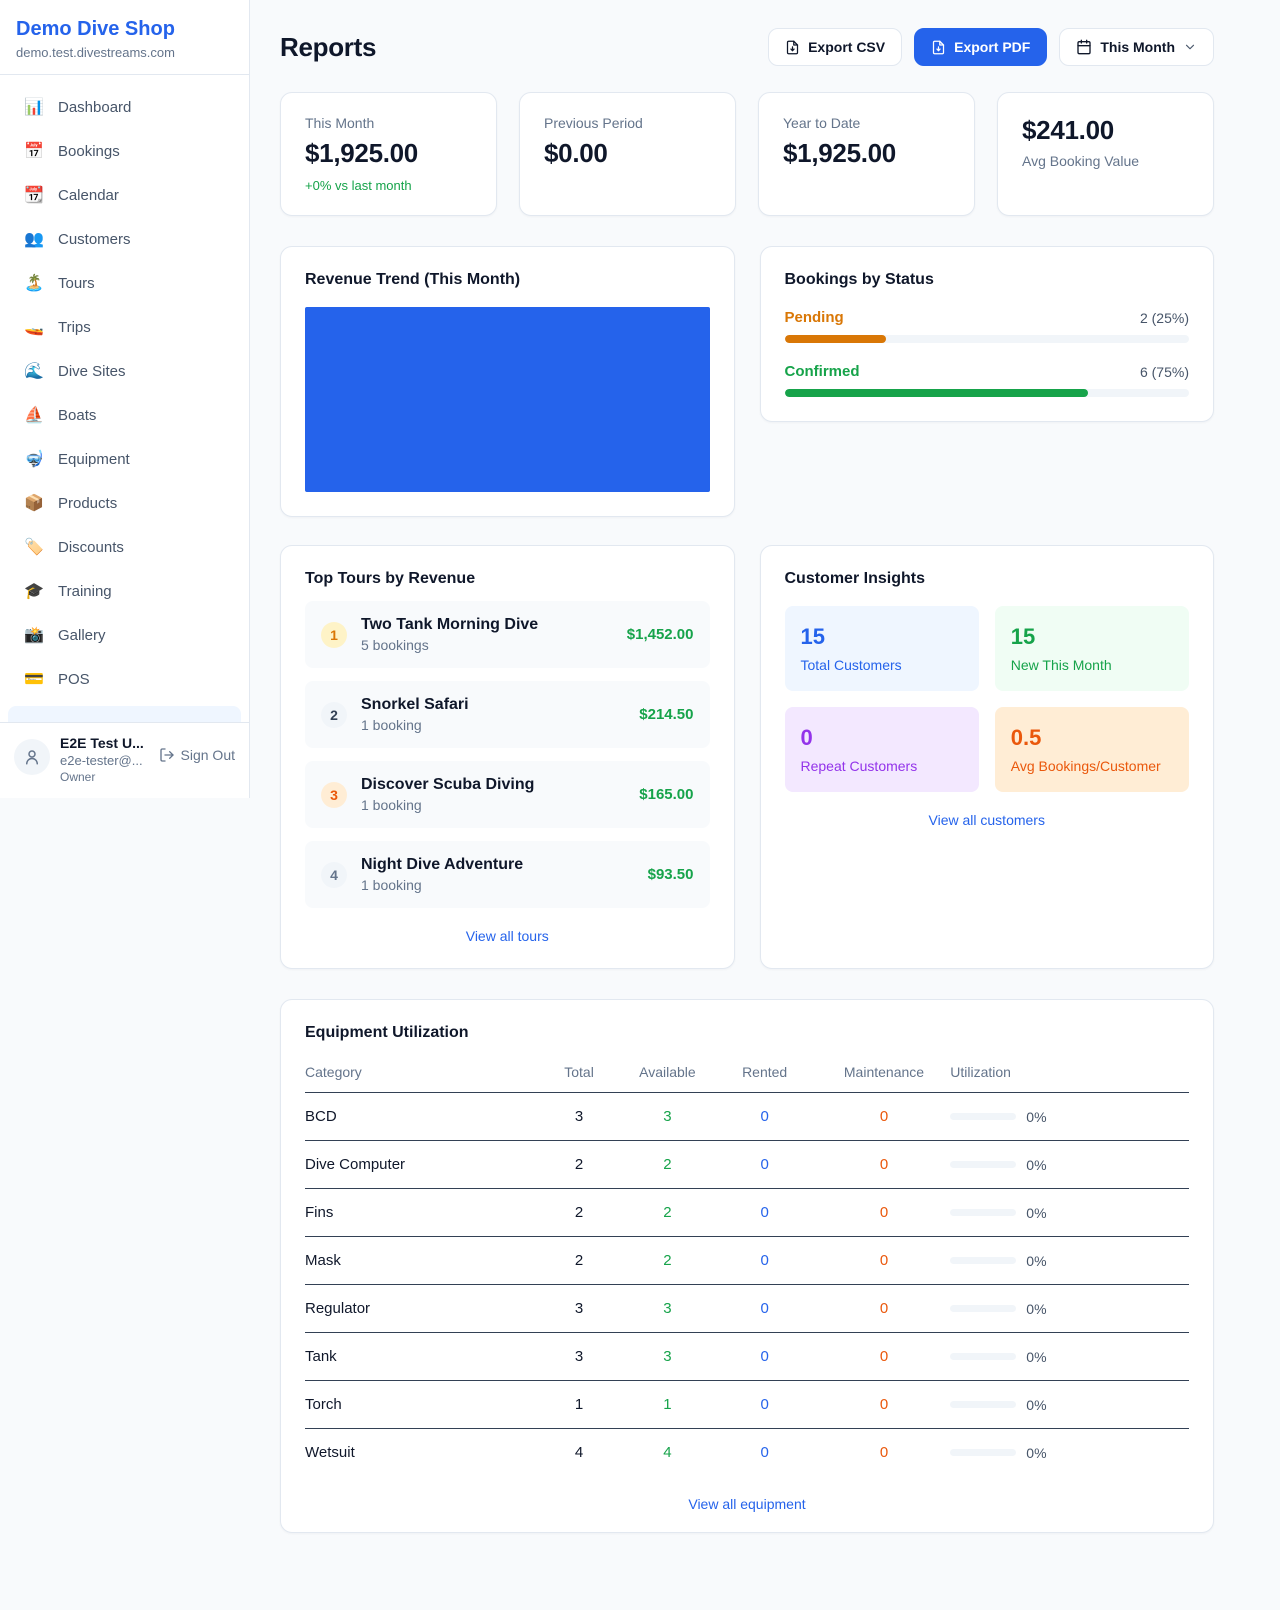 The width and height of the screenshot is (1280, 1610). Describe the element at coordinates (666, 794) in the screenshot. I see `tour-amount: $165.00` at that location.